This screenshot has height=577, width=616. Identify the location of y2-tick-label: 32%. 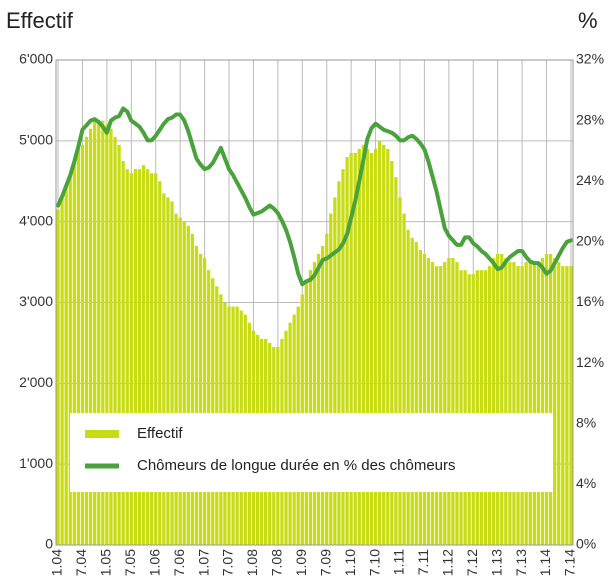
(590, 59).